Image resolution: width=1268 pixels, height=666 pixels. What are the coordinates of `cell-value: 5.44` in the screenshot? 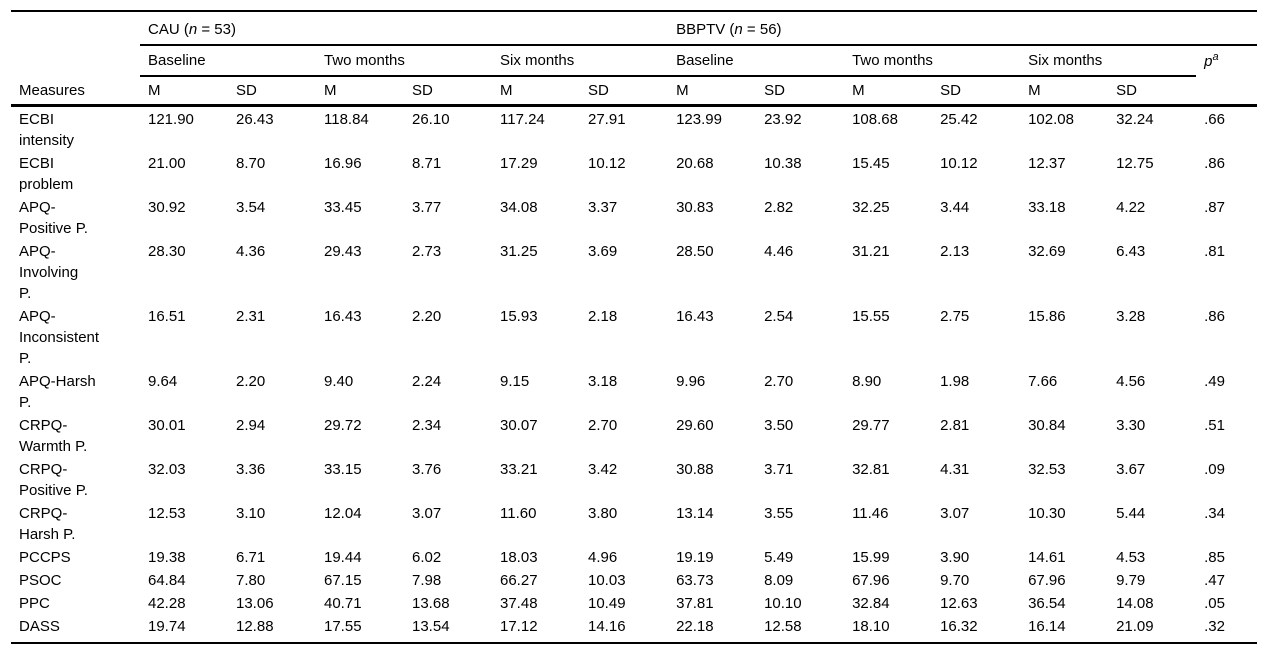 It's located at (1131, 513).